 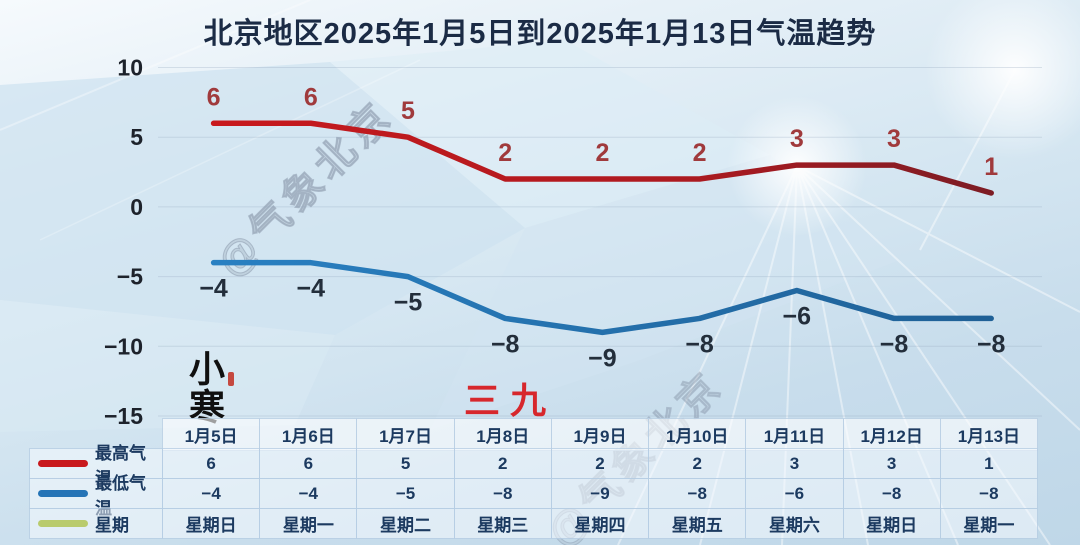 I want to click on low-line-icon, so click(x=63, y=493).